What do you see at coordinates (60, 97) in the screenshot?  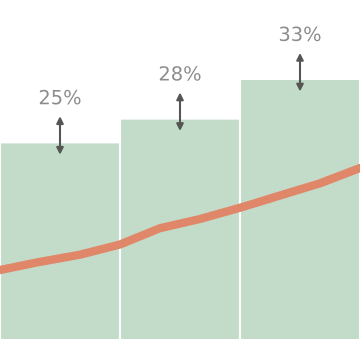 I see `data-label: 25%` at bounding box center [60, 97].